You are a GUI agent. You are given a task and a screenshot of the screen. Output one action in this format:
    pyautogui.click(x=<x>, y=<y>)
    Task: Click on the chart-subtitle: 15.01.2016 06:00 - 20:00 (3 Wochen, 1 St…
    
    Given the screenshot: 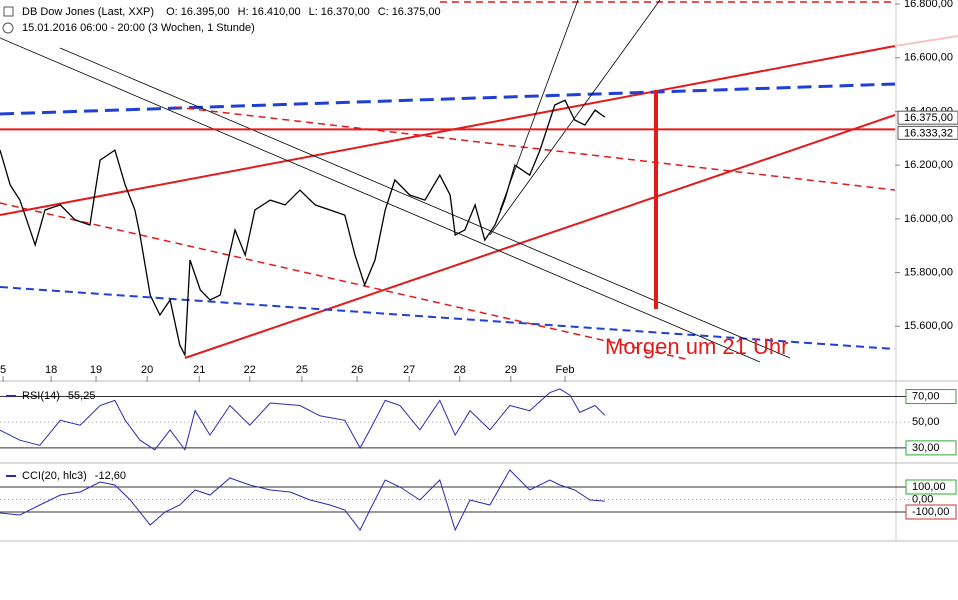 What is the action you would take?
    pyautogui.click(x=138, y=28)
    